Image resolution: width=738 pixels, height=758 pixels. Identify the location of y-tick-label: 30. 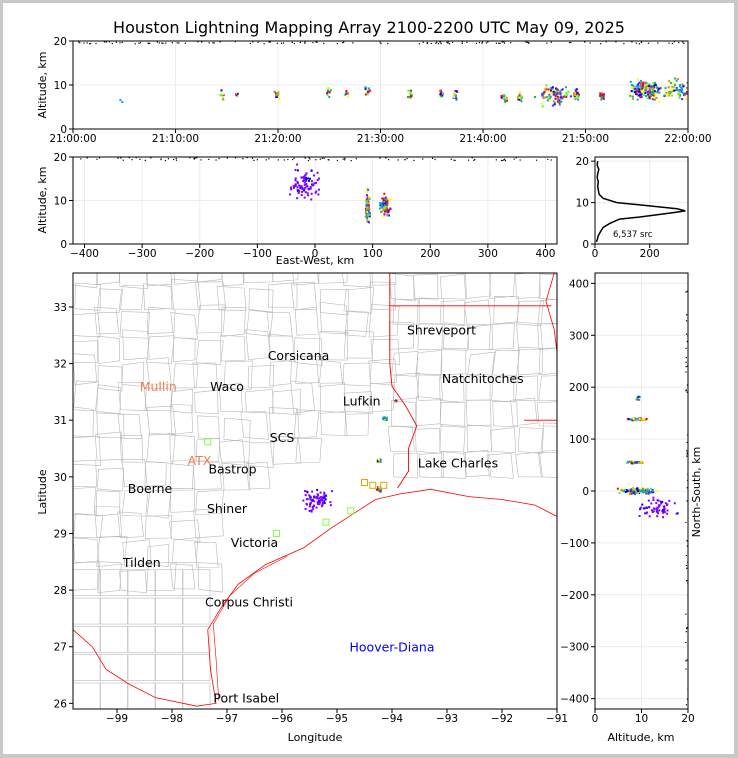
(60, 478).